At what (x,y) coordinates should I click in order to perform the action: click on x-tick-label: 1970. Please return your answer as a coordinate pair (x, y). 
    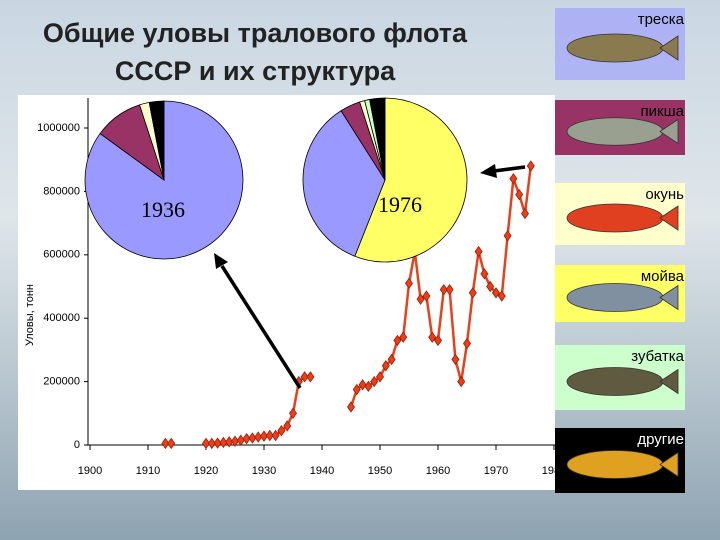
    Looking at the image, I should click on (496, 471).